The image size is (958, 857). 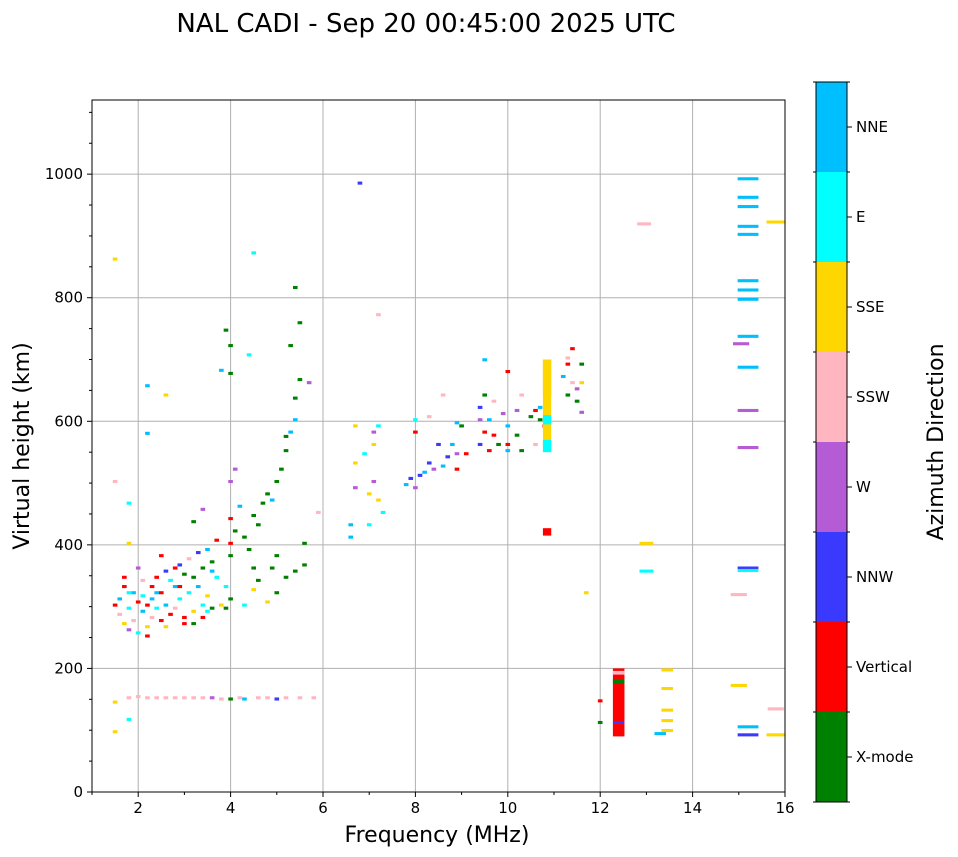 I want to click on x-axis-label: Frequency (MHz), so click(x=437, y=835).